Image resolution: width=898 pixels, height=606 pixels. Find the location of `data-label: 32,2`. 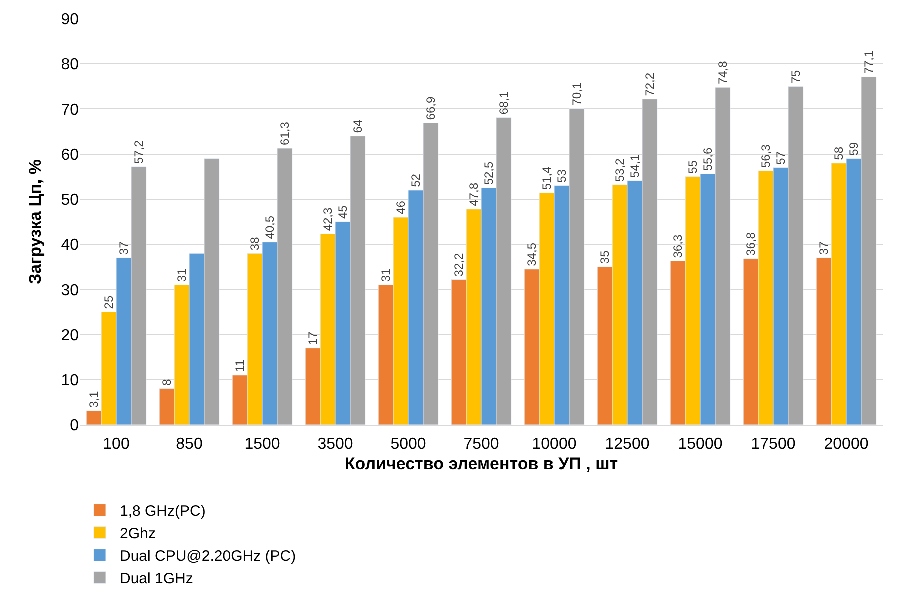

data-label: 32,2 is located at coordinates (459, 265).